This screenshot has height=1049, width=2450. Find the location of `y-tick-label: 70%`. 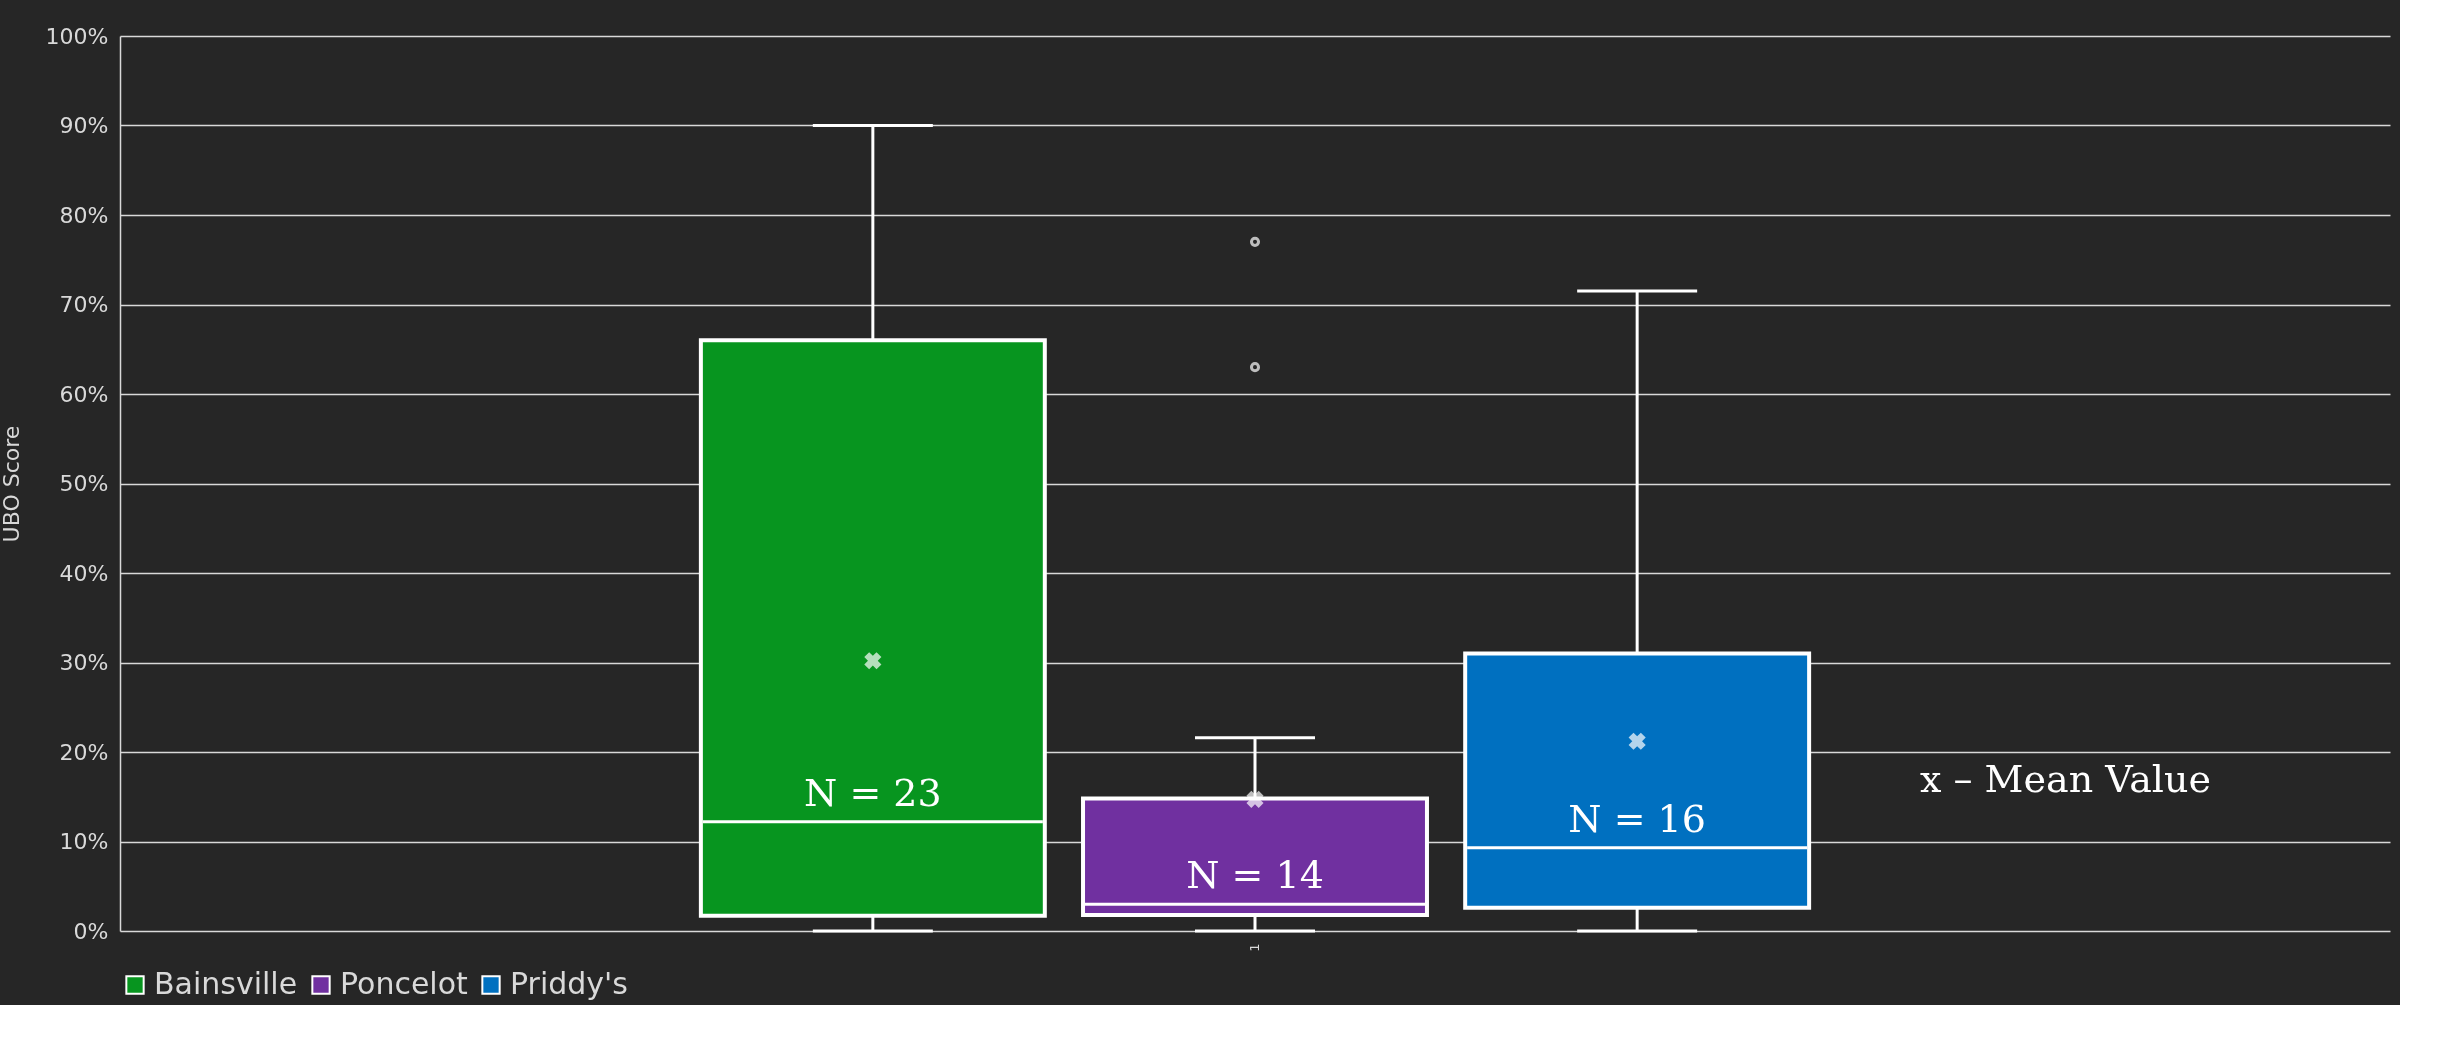

y-tick-label: 70% is located at coordinates (84, 304).